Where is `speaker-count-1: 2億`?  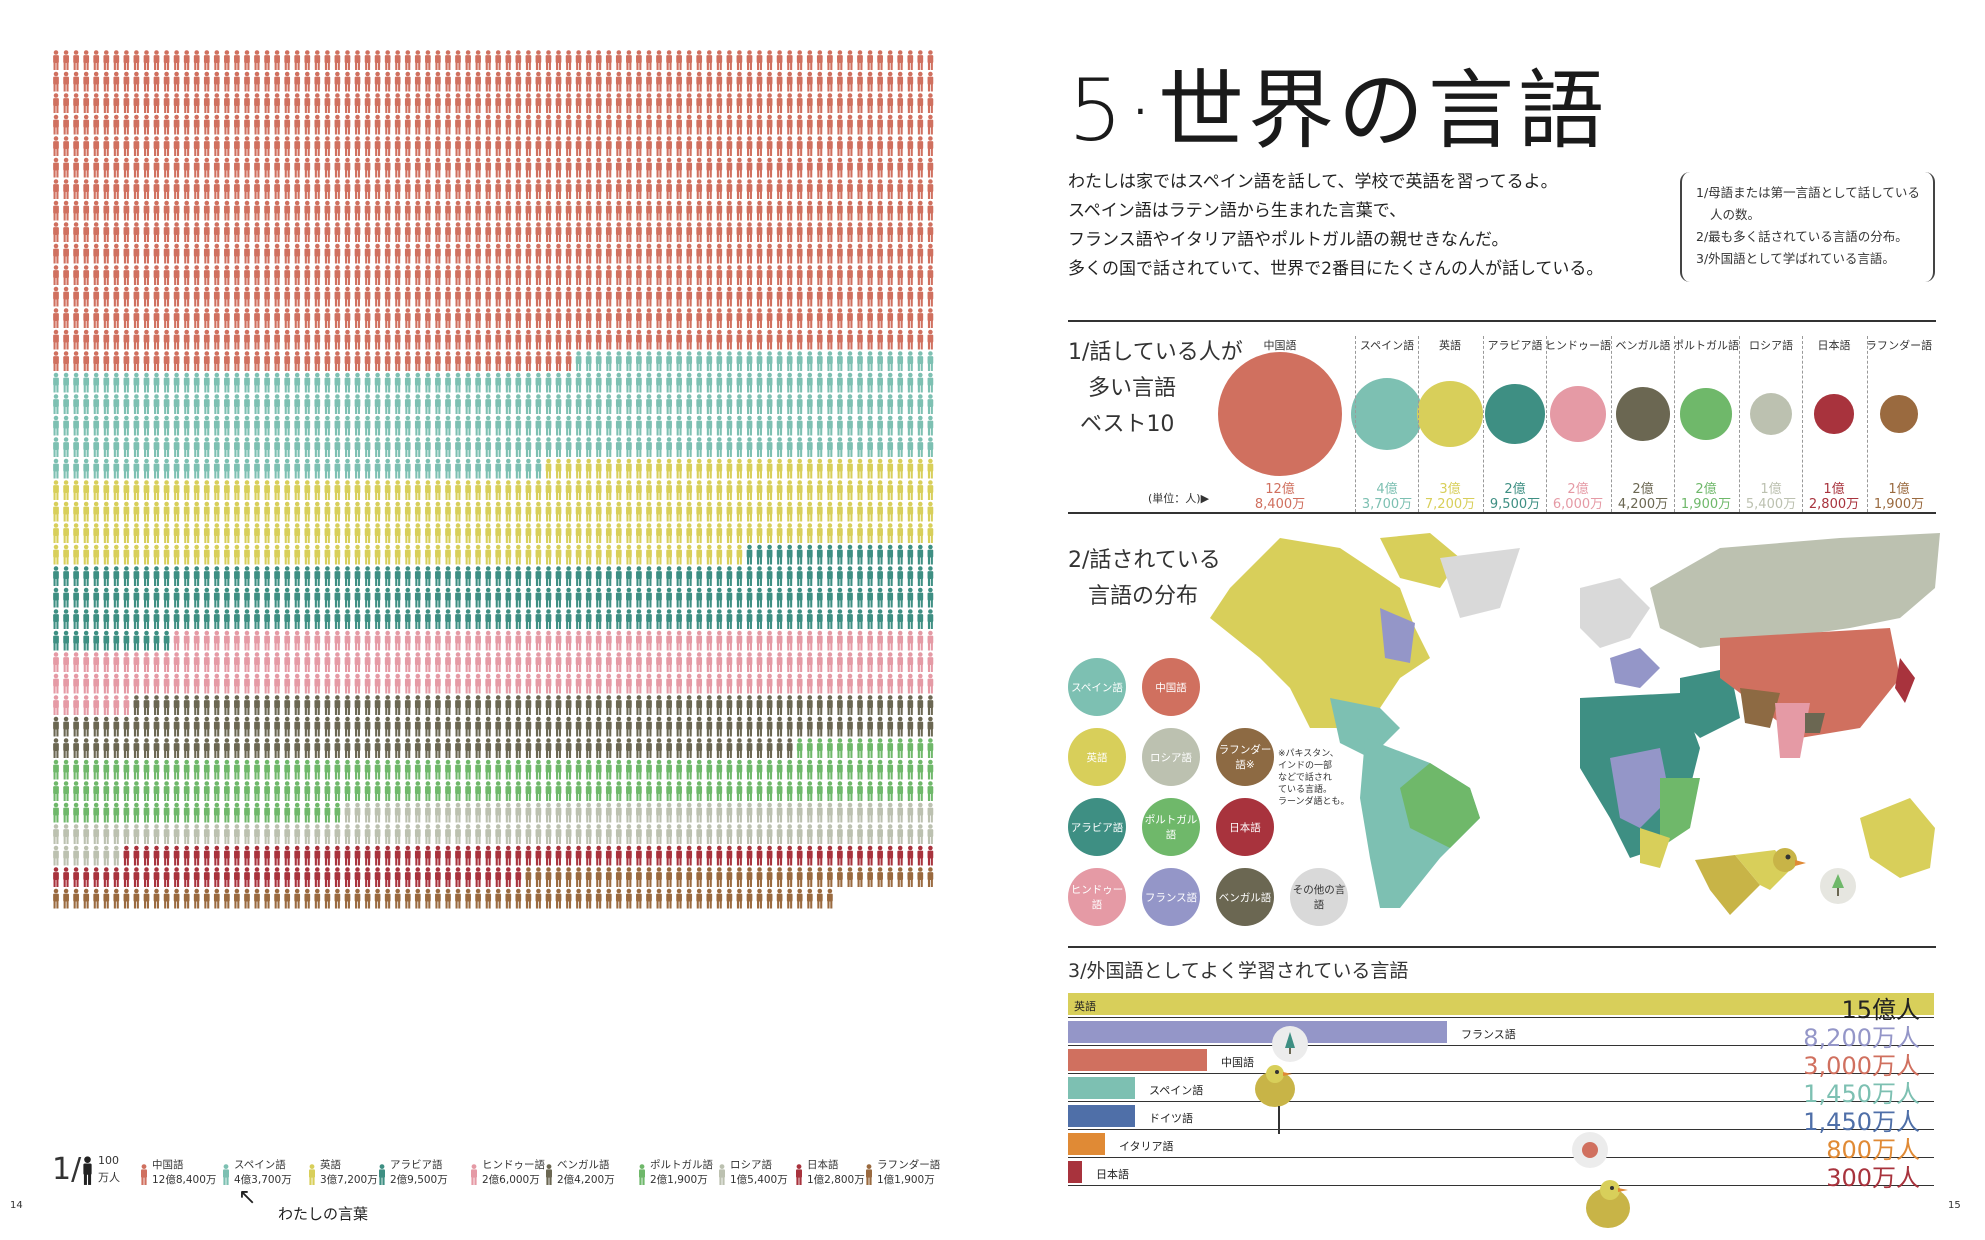
speaker-count-1: 2億 is located at coordinates (1578, 489).